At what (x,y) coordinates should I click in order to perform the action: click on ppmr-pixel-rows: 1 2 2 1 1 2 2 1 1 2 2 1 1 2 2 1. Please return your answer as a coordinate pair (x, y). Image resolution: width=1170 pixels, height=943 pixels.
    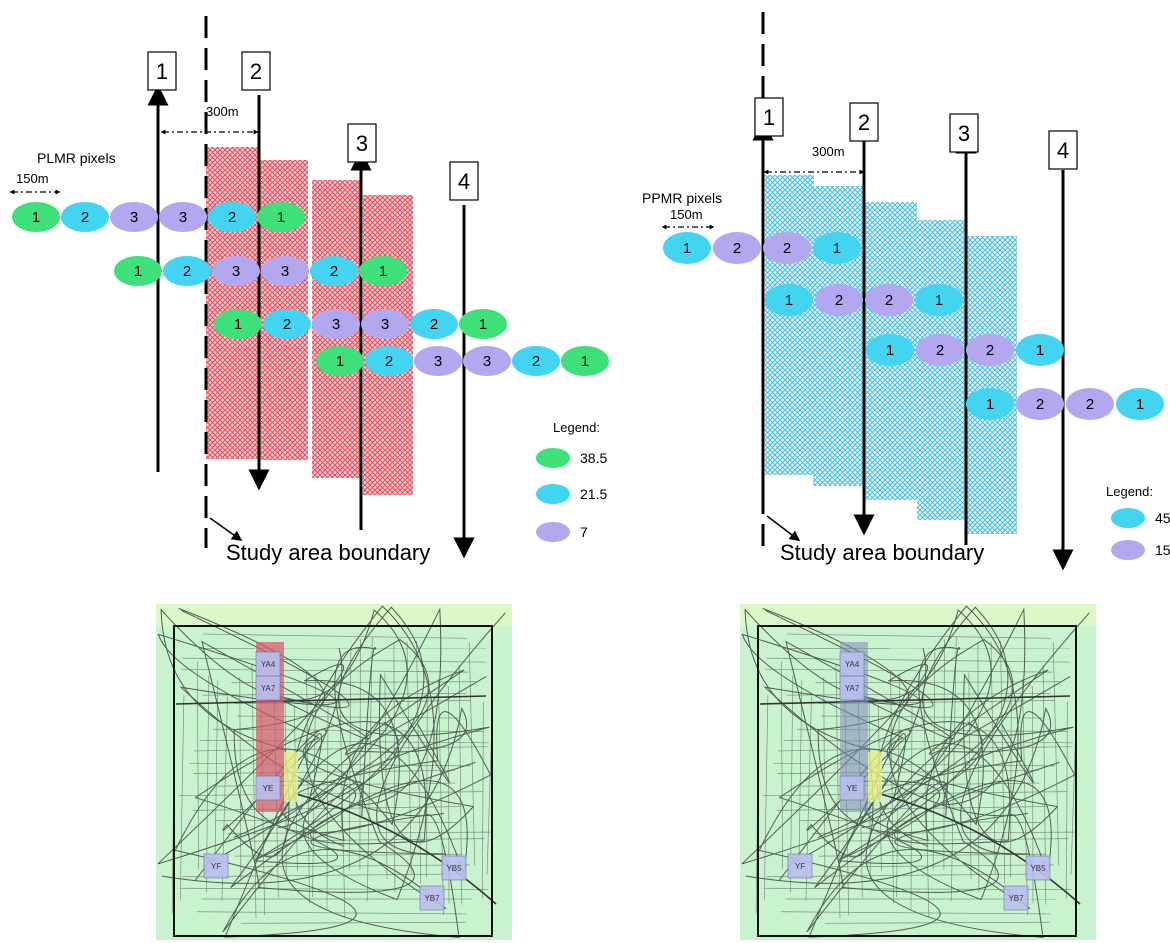
    Looking at the image, I should click on (913, 326).